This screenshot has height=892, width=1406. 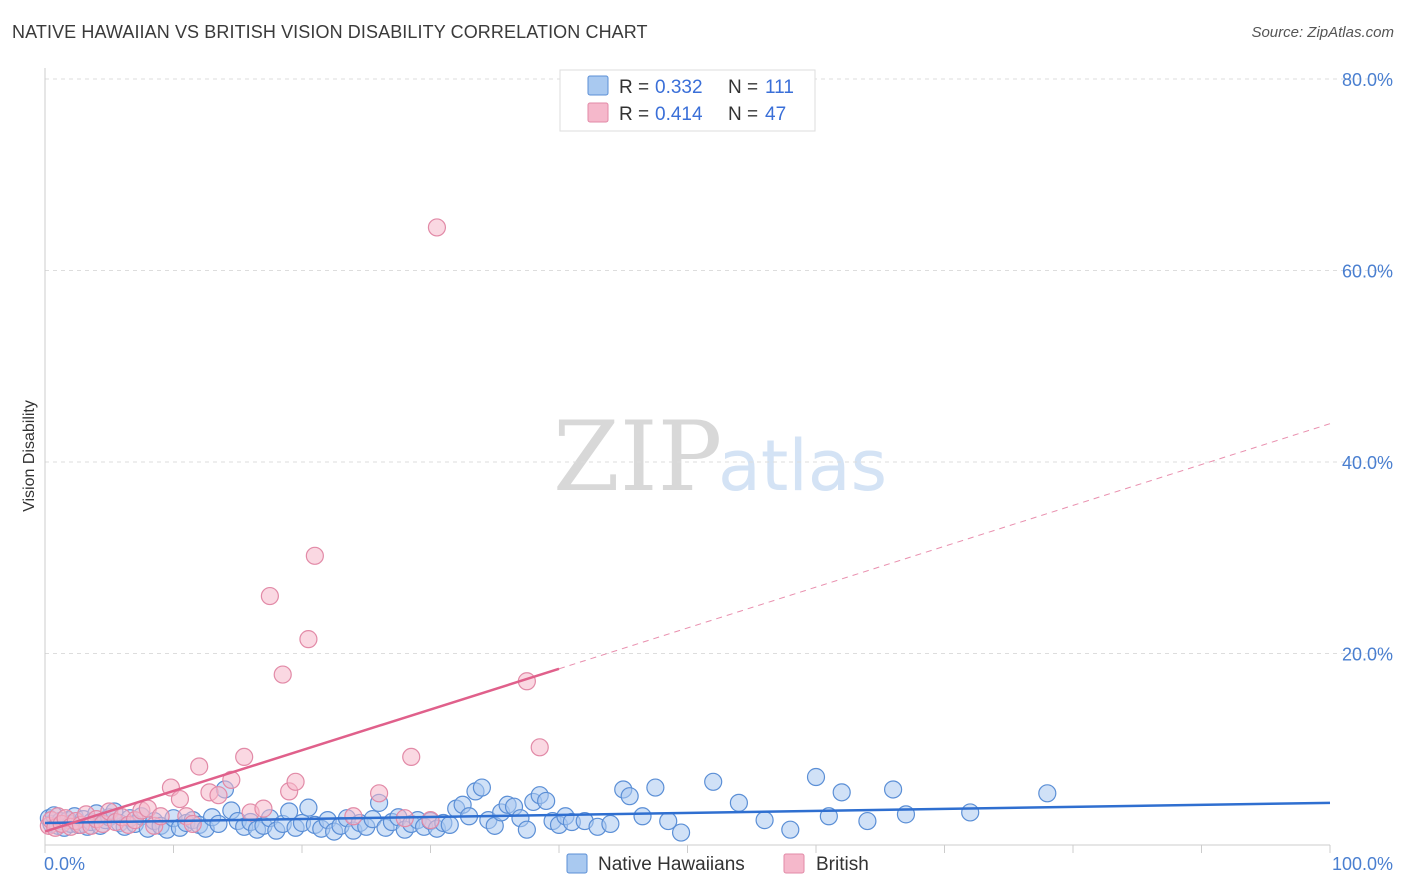 I want to click on watermark-atlas: atlas, so click(x=802, y=466).